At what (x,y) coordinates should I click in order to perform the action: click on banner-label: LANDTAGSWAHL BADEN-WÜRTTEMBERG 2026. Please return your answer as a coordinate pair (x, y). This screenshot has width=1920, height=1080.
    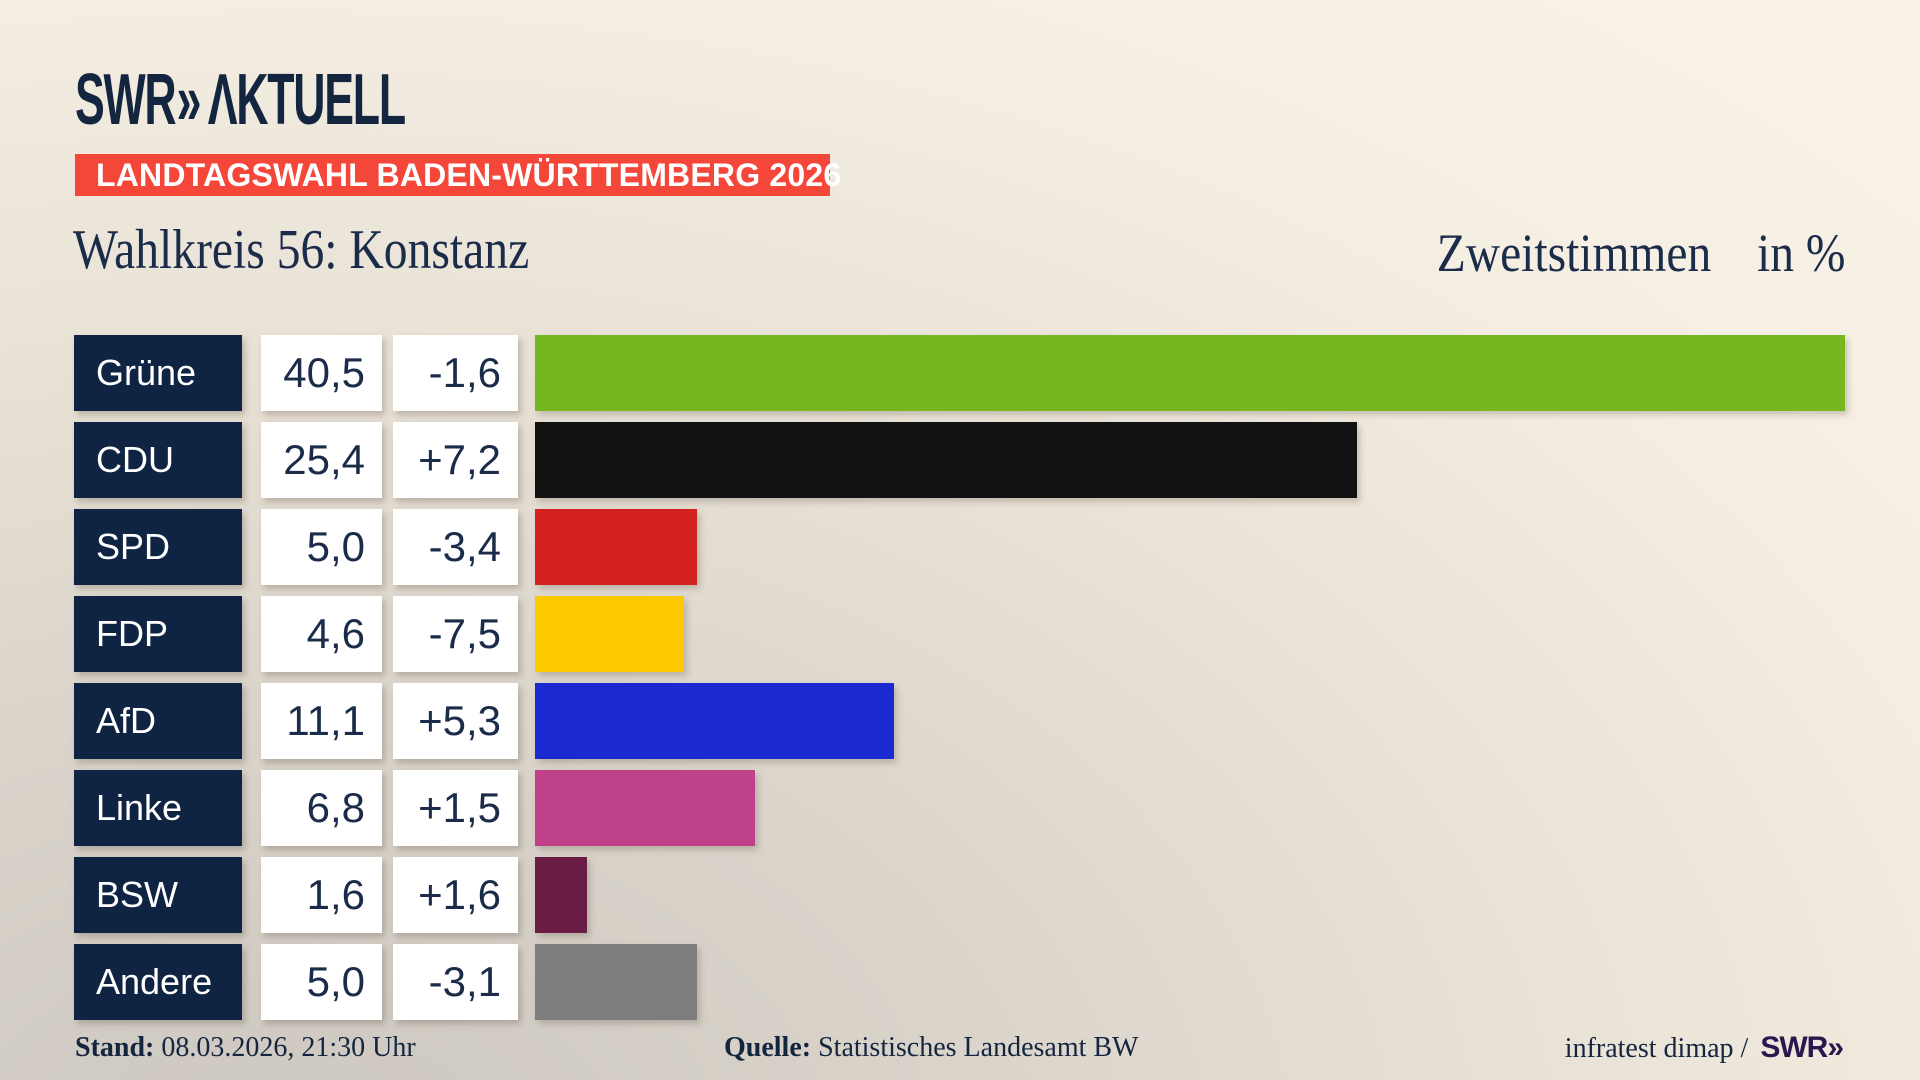
    Looking at the image, I should click on (469, 175).